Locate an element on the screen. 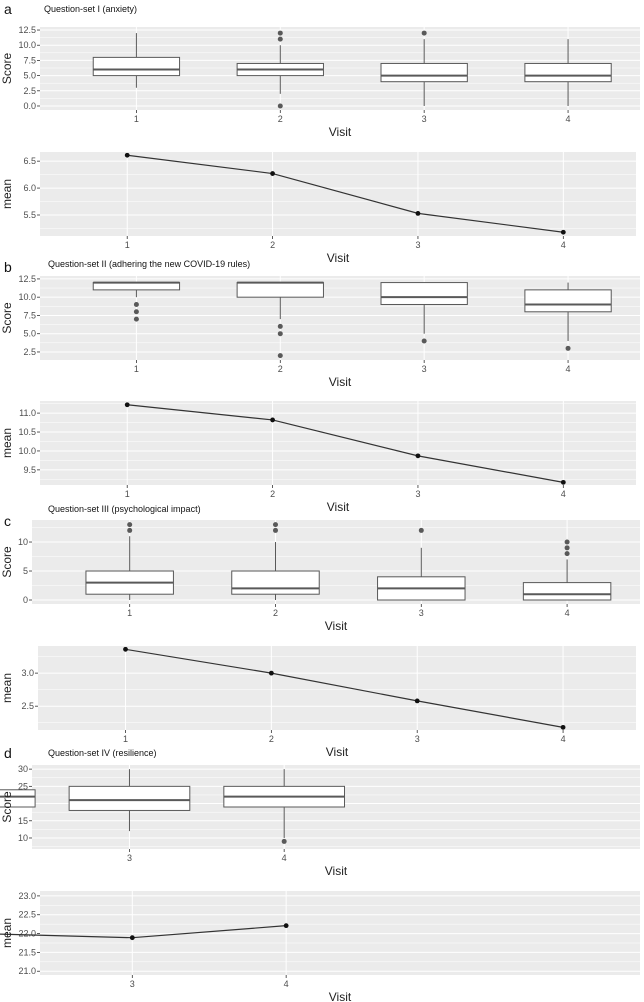 This screenshot has width=644, height=1002. y-tick-label: 22.5 is located at coordinates (27, 915).